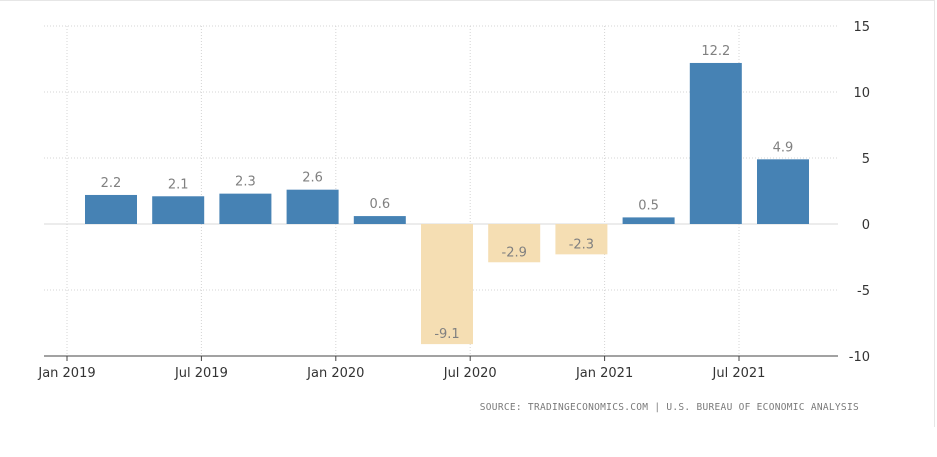 Image resolution: width=937 pixels, height=457 pixels. What do you see at coordinates (335, 373) in the screenshot?
I see `x-tick-label: Jan 2020` at bounding box center [335, 373].